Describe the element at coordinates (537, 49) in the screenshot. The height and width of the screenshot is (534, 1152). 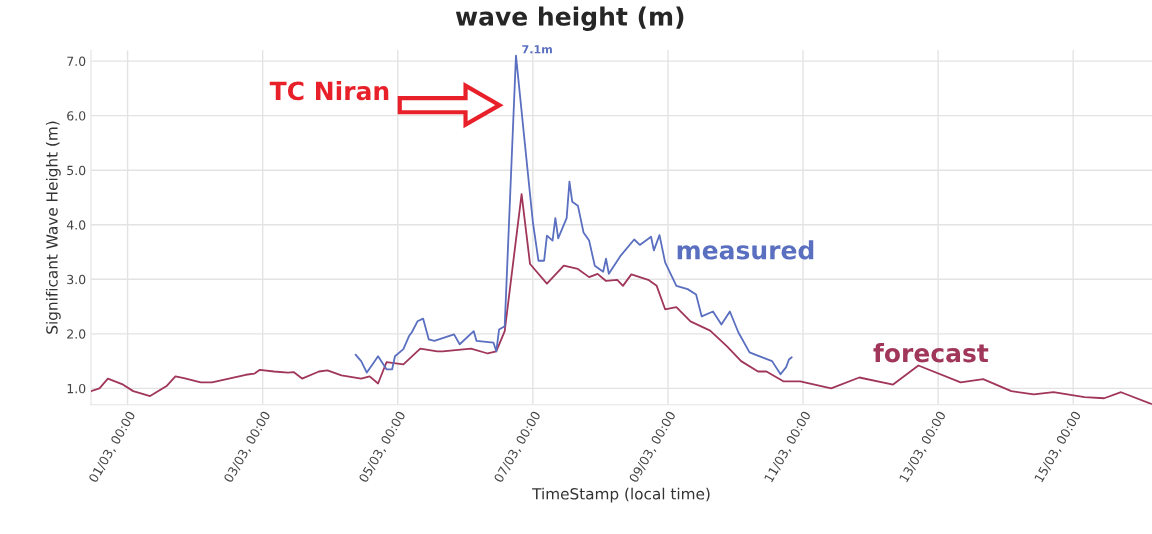
I see `annotation: 7.1m` at that location.